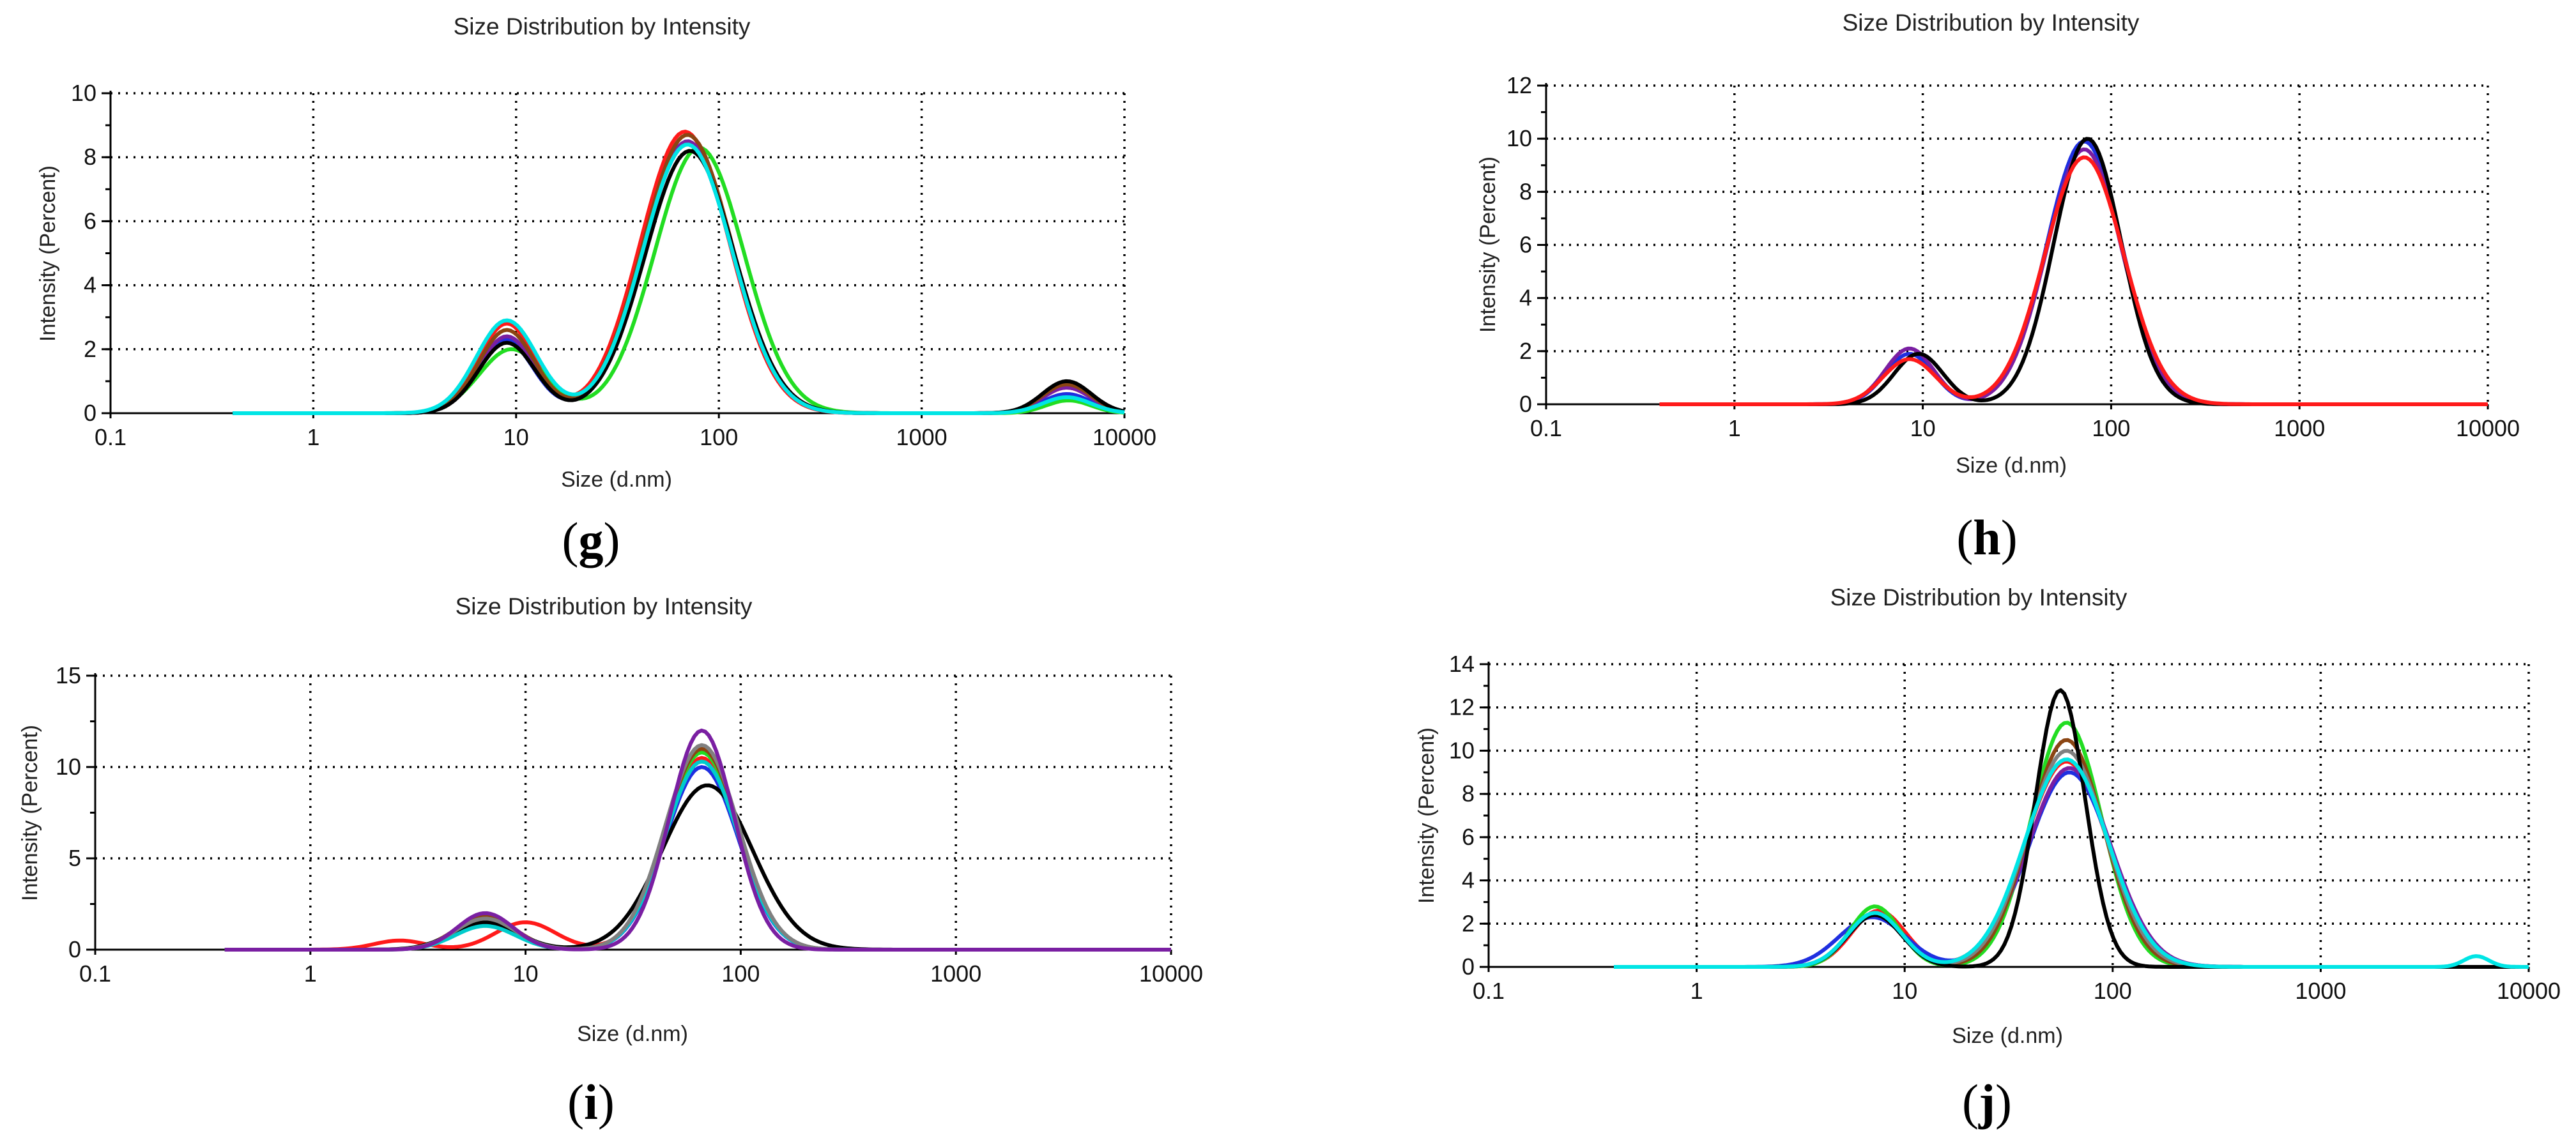 This screenshot has width=2576, height=1147. I want to click on x-tick-label-j: 10, so click(1904, 991).